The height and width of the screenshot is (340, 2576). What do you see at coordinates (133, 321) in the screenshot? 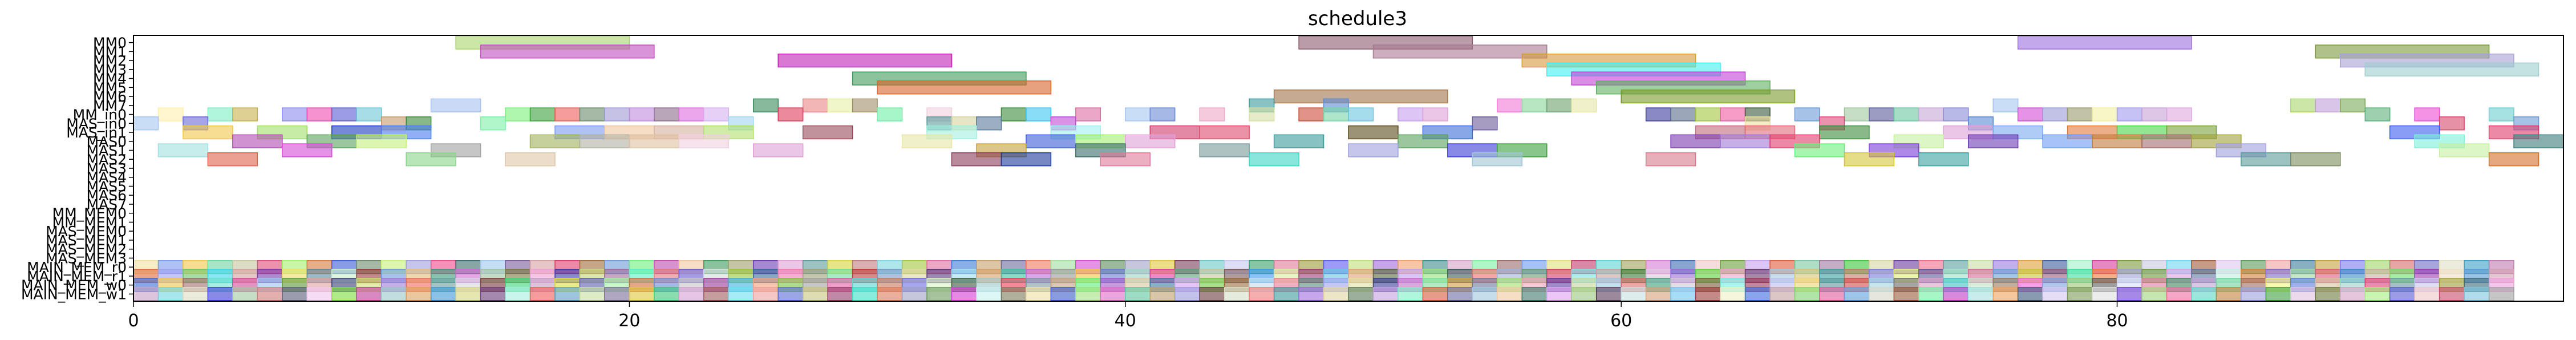
I see `x-tick-label: 0` at bounding box center [133, 321].